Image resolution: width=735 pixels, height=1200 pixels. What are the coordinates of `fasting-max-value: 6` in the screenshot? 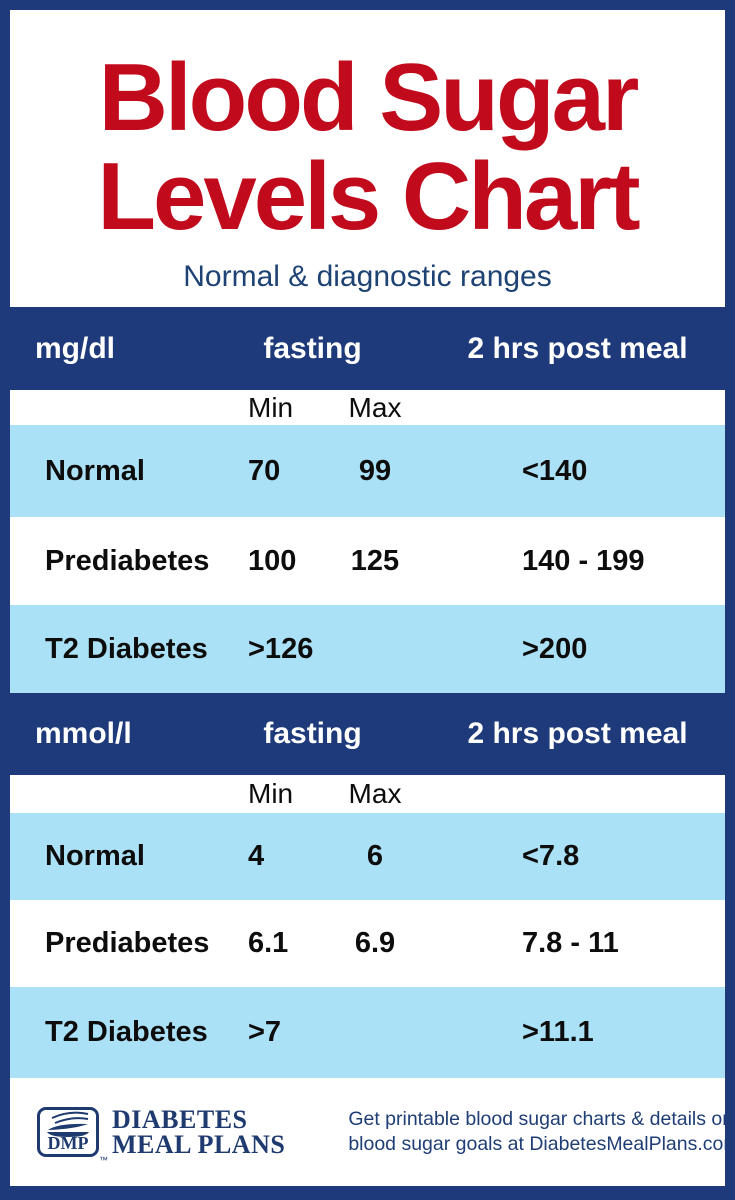 It's located at (375, 856).